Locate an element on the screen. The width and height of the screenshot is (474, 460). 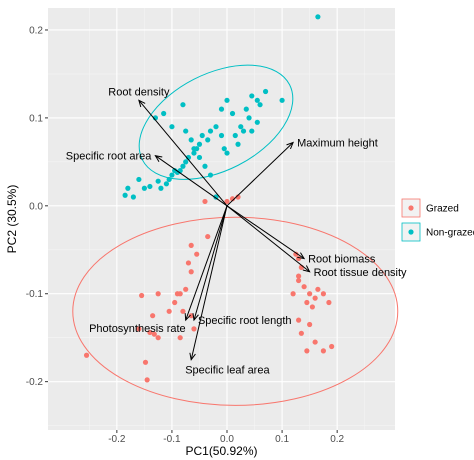
y-tick-label: -0.1 is located at coordinates (35, 294).